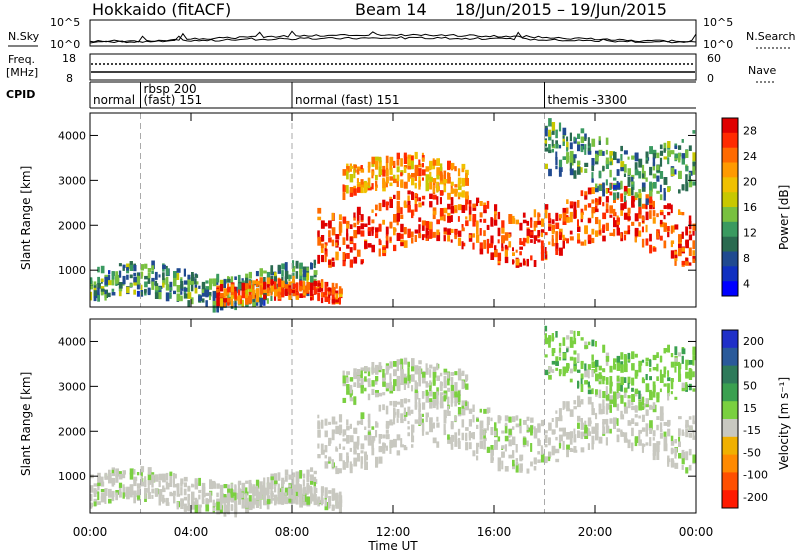 This screenshot has width=800, height=554. Describe the element at coordinates (750, 156) in the screenshot. I see `colorbar-tick-label: 24` at that location.